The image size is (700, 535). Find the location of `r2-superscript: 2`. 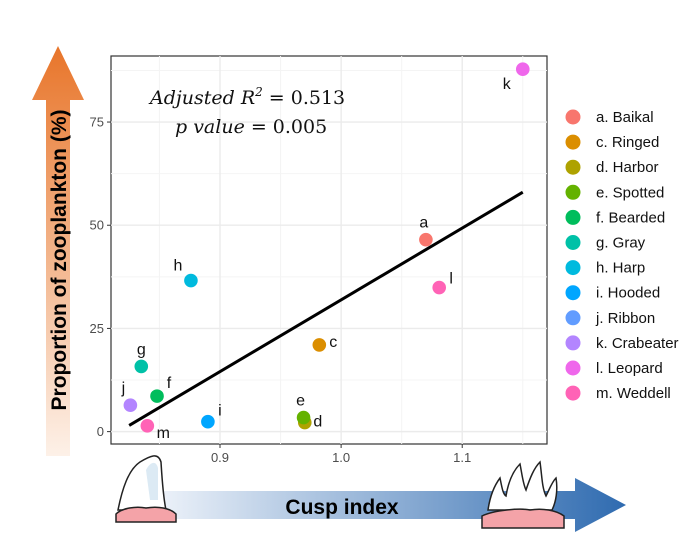

r2-superscript: 2 is located at coordinates (258, 92).